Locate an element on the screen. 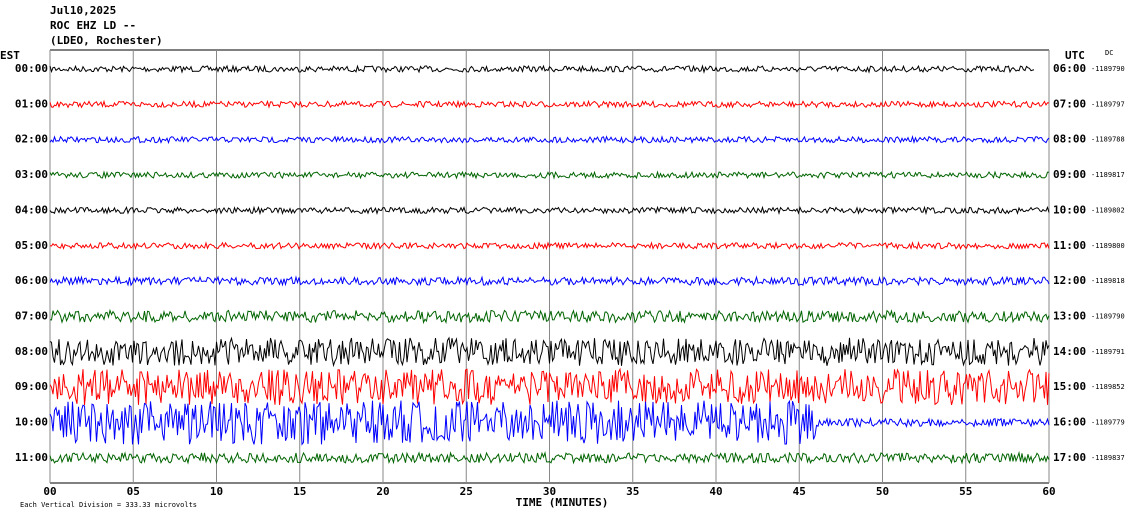 This screenshot has height=519, width=1130. left-axis-title: EST is located at coordinates (10, 55).